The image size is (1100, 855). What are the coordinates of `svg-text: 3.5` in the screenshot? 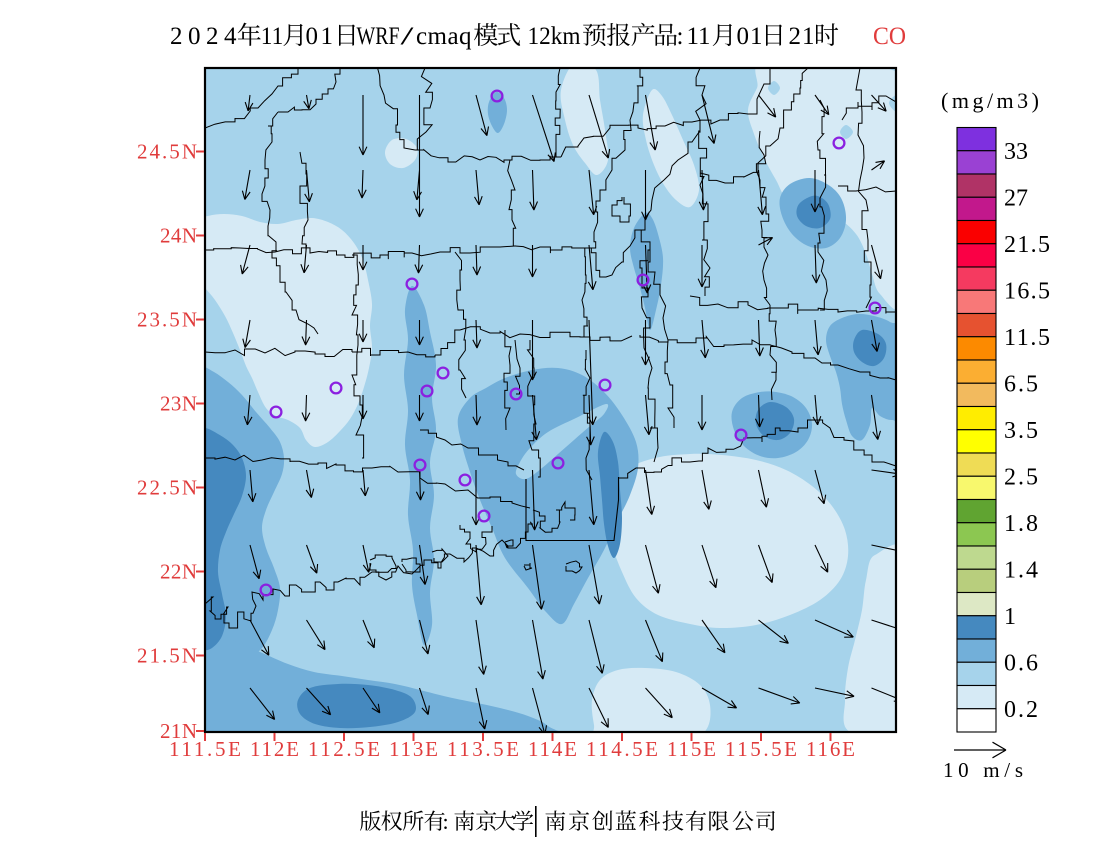 It's located at (1021, 431).